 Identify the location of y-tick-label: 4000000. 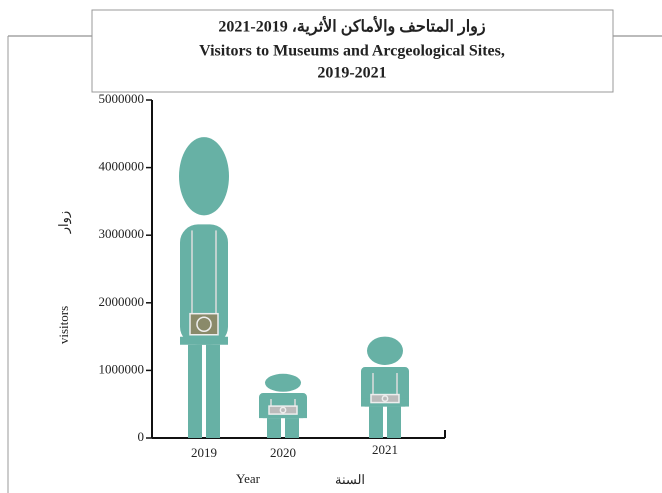
(122, 166).